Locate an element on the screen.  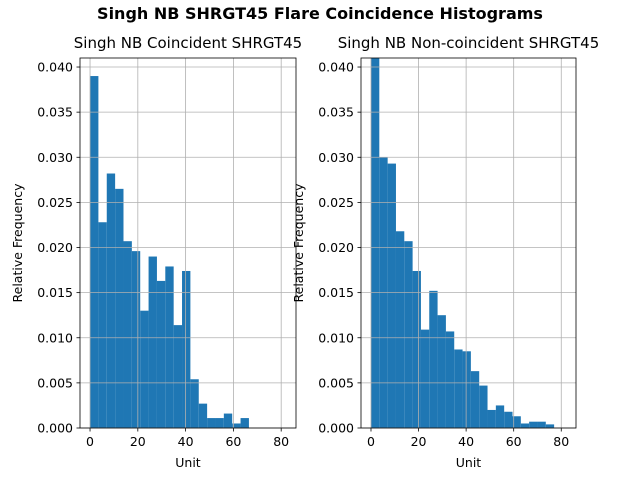
panel-title: Singh NB Coincident SHRGT45 is located at coordinates (188, 43).